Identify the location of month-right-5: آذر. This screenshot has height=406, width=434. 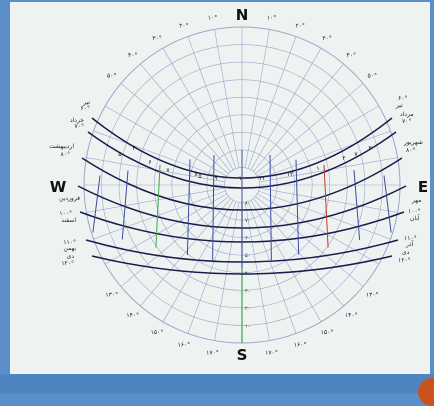
(409, 243).